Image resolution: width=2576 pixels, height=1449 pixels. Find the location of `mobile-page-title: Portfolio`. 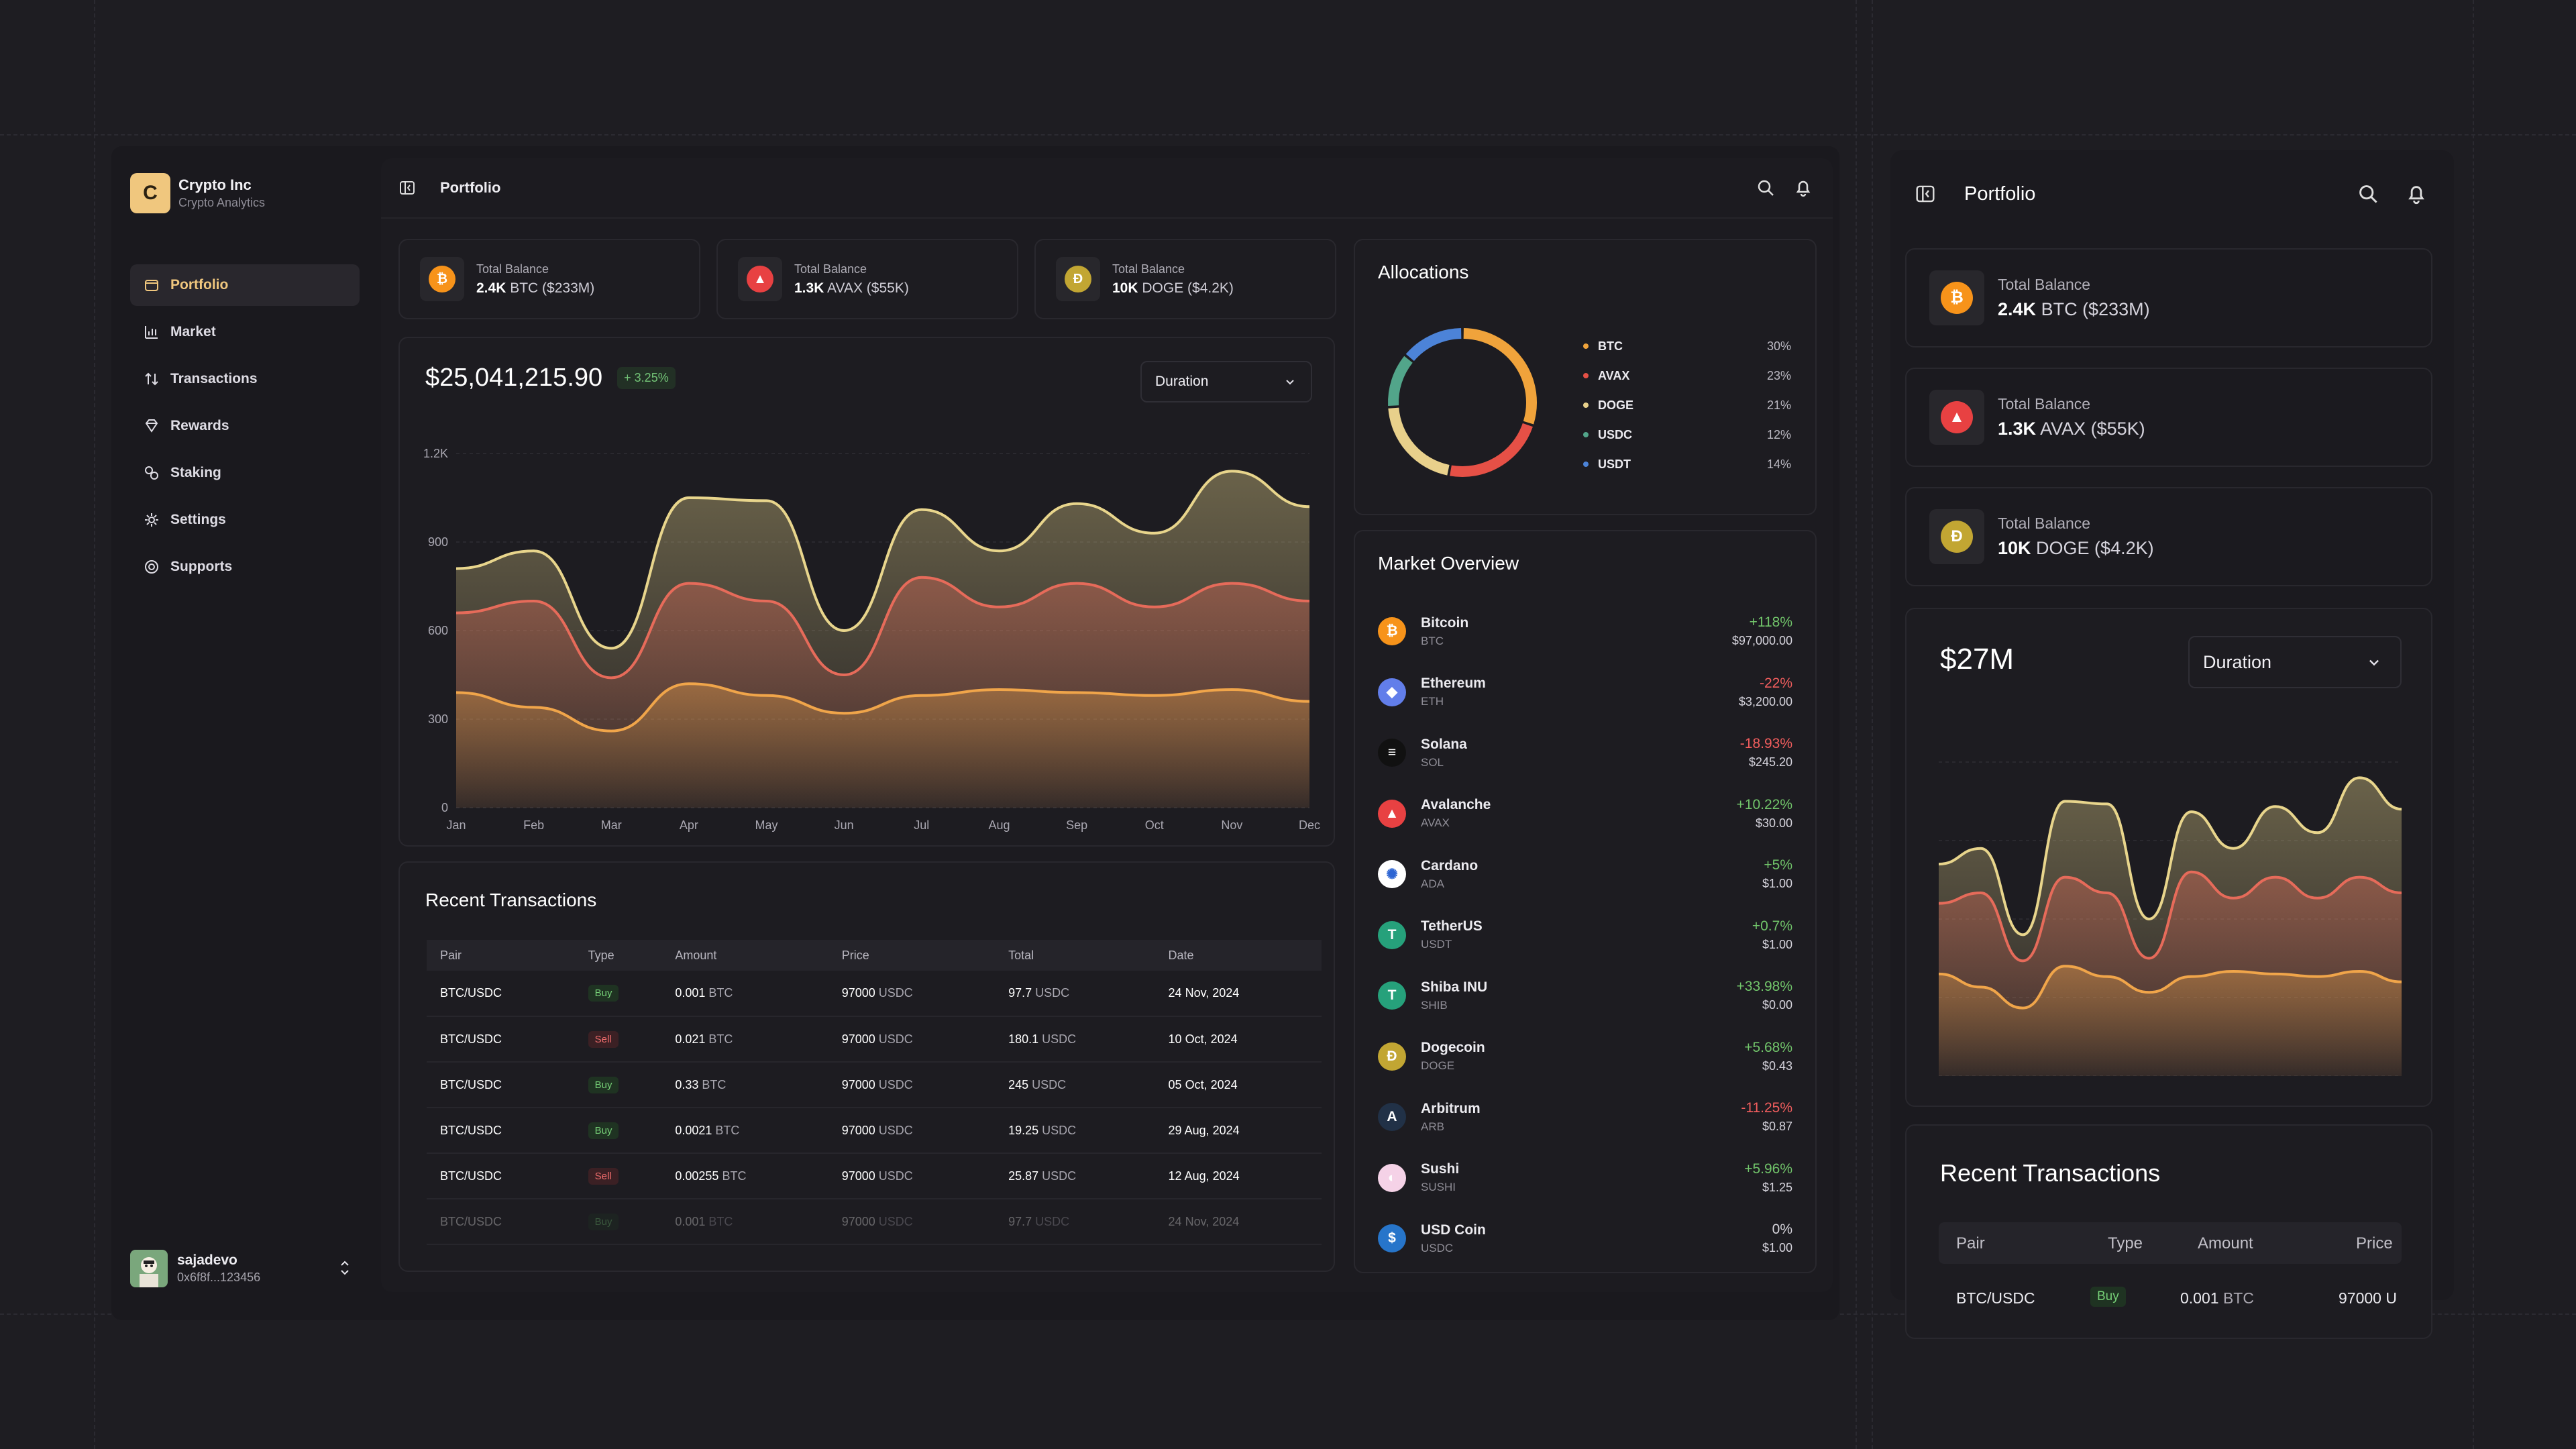

mobile-page-title: Portfolio is located at coordinates (2000, 193).